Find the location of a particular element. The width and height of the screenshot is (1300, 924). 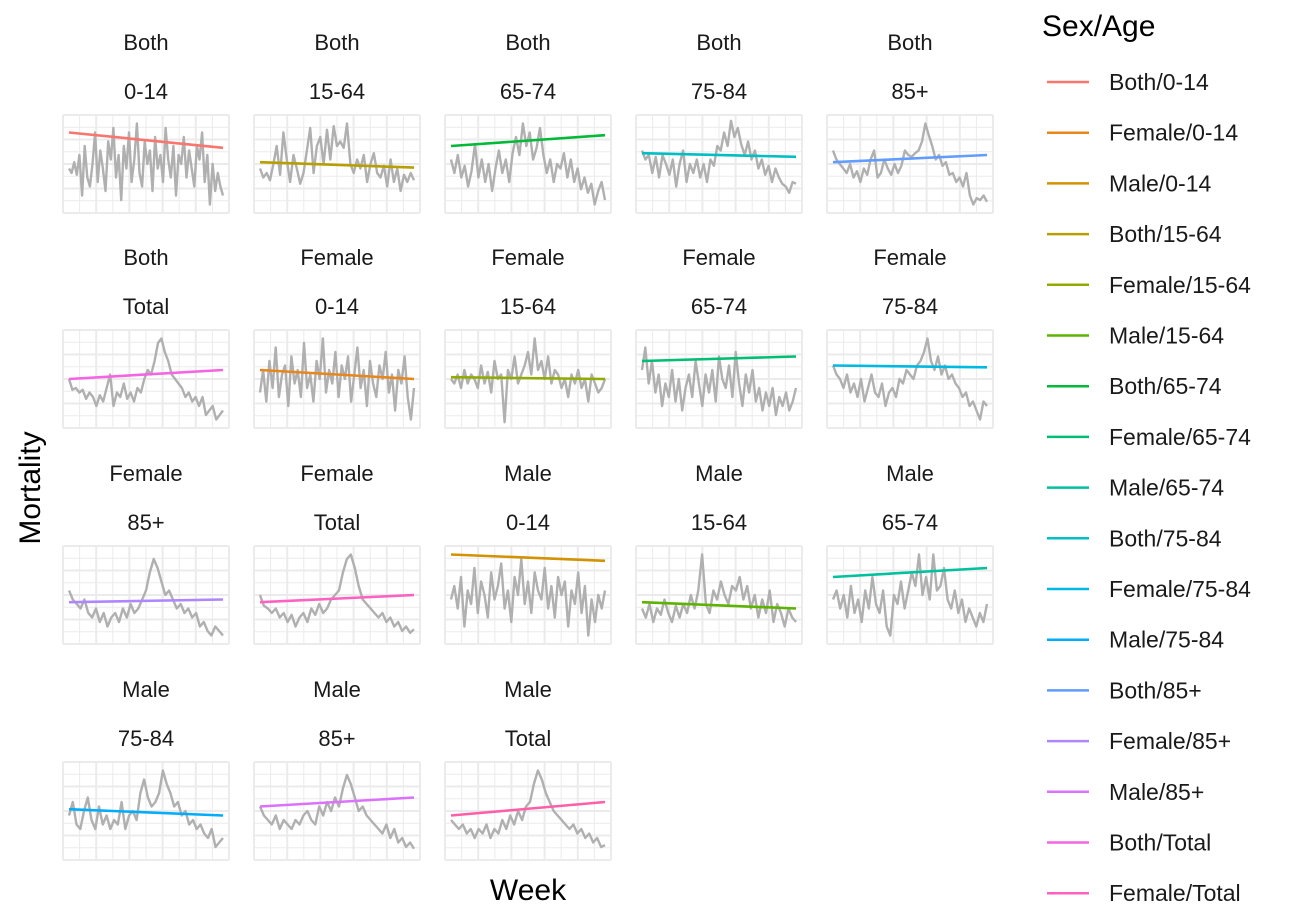

facet-panel-female-75-84: Female 75-84 is located at coordinates (910, 337).